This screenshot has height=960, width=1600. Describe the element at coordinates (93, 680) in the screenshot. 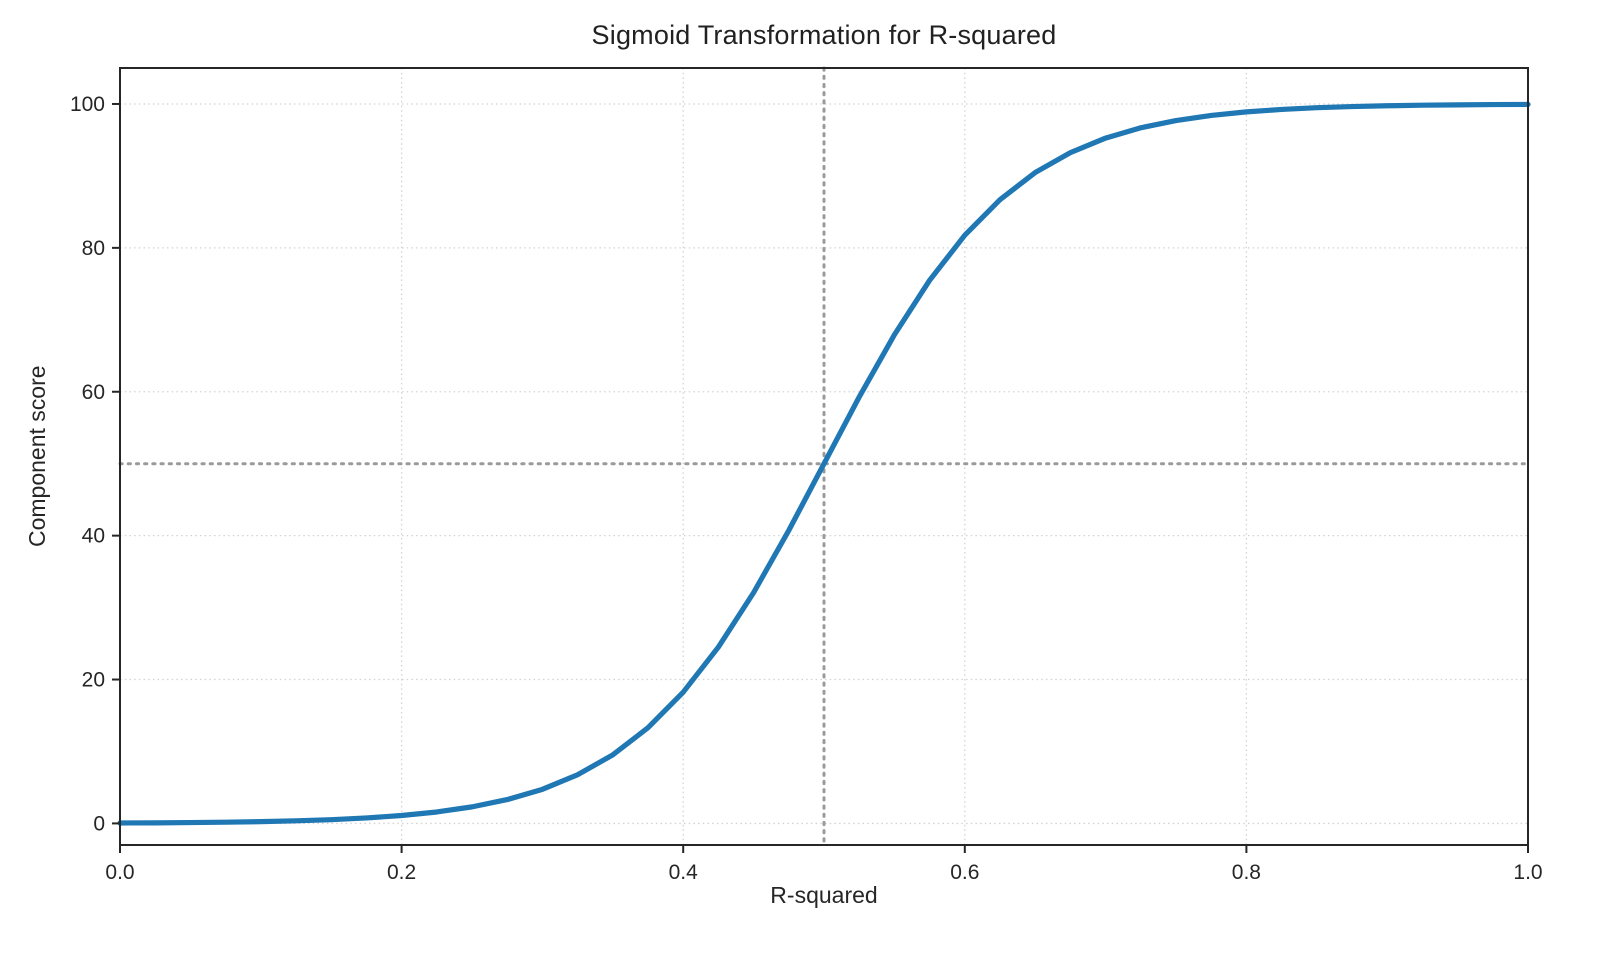

I see `y-tick-label: 20` at that location.